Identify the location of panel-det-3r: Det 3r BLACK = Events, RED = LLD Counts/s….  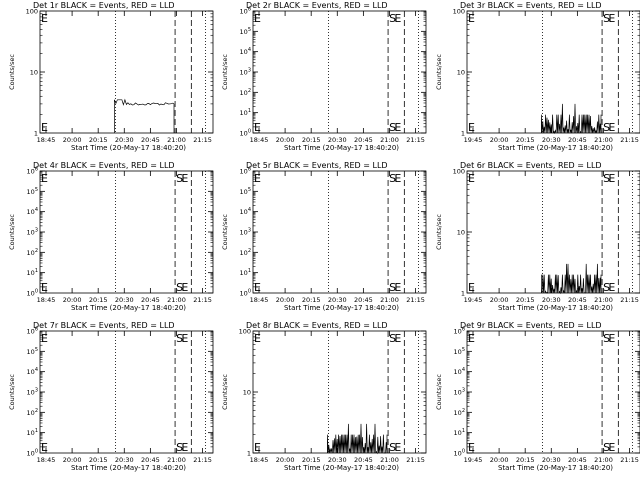
(537, 76).